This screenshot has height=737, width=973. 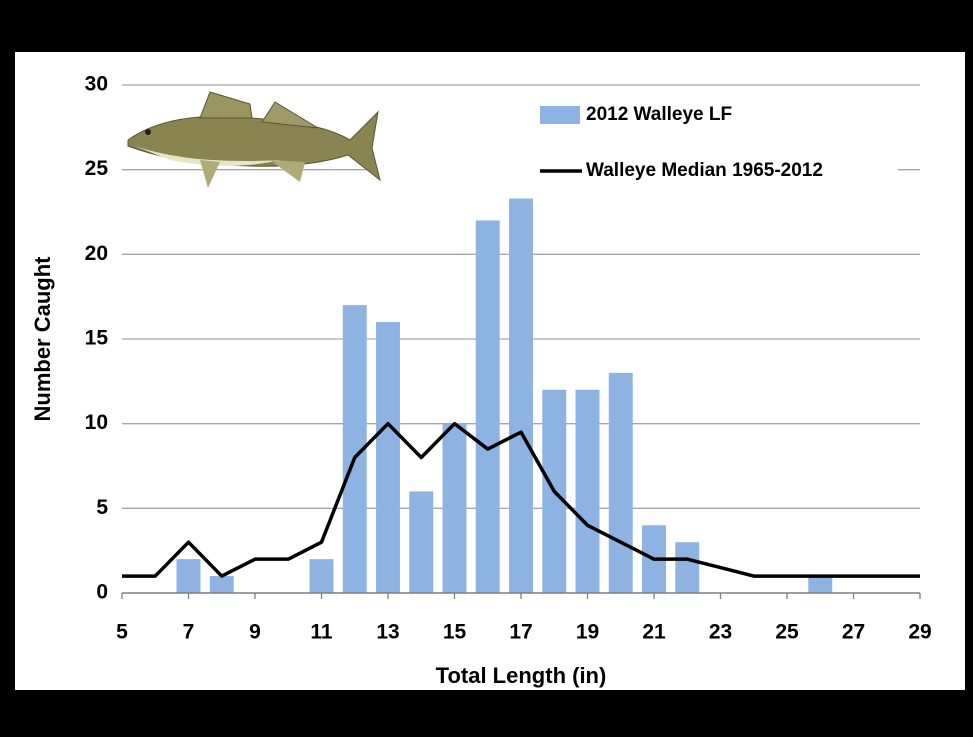 I want to click on legend-label: Walleye Median 1965-2012, so click(x=704, y=170).